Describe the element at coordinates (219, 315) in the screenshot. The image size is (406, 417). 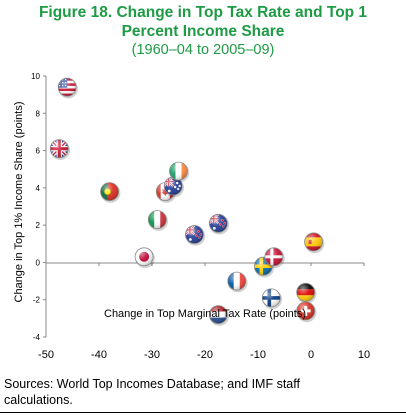
I see `flag-point-netherlands` at that location.